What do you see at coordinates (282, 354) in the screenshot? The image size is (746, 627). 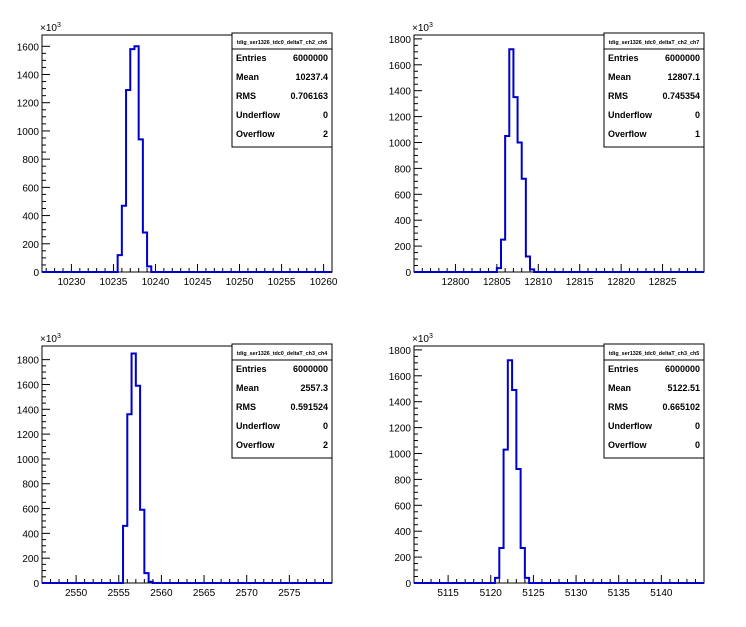 I see `stats-title: tdig_ser1326_tdc0_deltaT_ch3_ch4` at bounding box center [282, 354].